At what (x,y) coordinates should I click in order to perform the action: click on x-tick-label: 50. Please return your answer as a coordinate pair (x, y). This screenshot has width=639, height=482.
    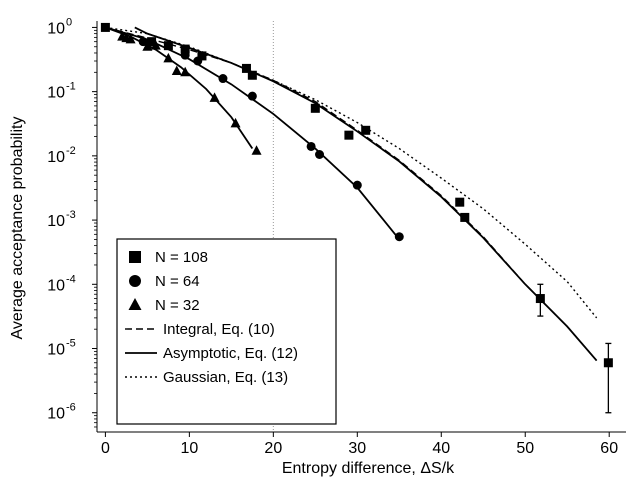
    Looking at the image, I should click on (525, 448).